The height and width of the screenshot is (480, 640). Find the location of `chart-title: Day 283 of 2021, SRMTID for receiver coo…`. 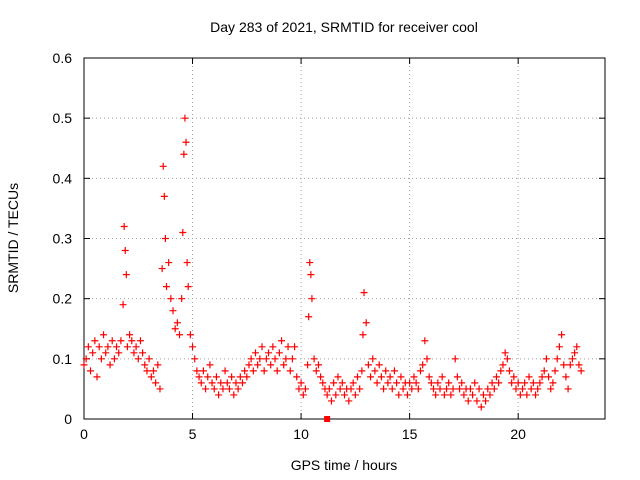

chart-title: Day 283 of 2021, SRMTID for receiver coo… is located at coordinates (344, 27).